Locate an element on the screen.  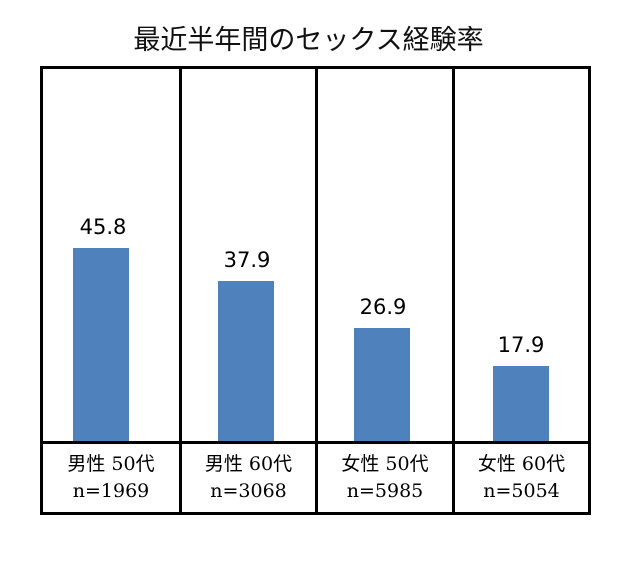
category-label-cell: 女性 60代 n=5054 is located at coordinates (521, 476).